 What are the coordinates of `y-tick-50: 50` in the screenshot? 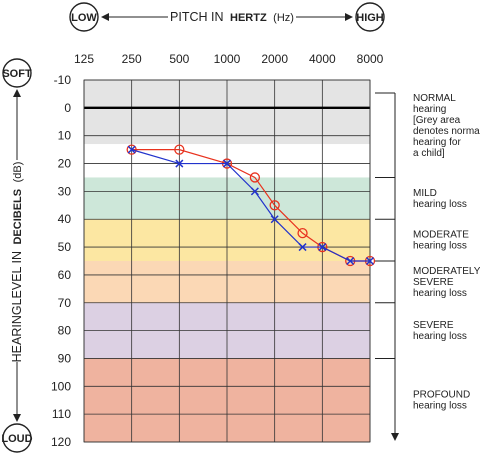 It's located at (65, 247).